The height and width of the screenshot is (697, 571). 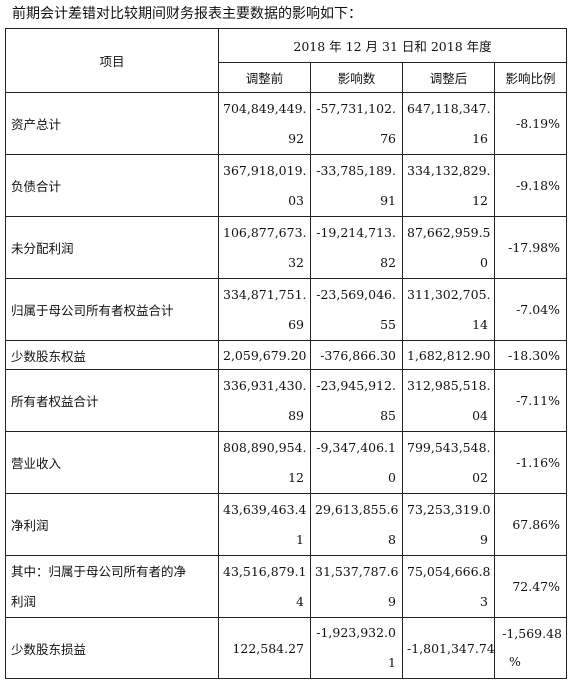 What do you see at coordinates (264, 185) in the screenshot?
I see `row-before: 367,918,019. 03` at bounding box center [264, 185].